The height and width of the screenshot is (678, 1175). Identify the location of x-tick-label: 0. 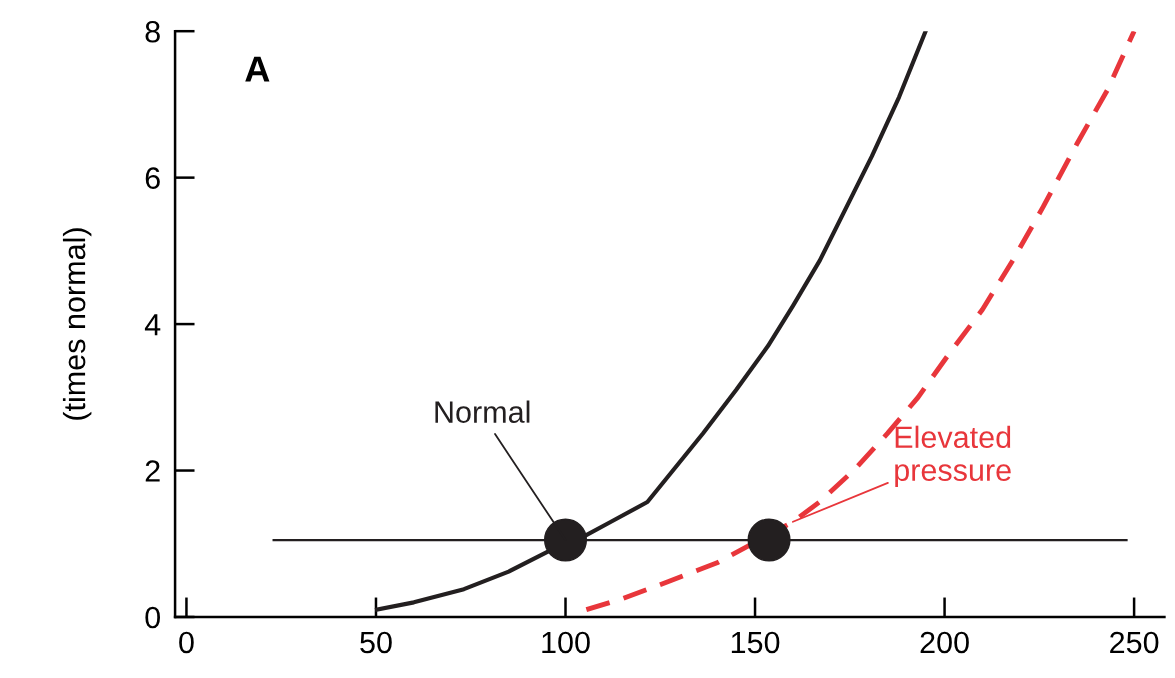
(186, 642).